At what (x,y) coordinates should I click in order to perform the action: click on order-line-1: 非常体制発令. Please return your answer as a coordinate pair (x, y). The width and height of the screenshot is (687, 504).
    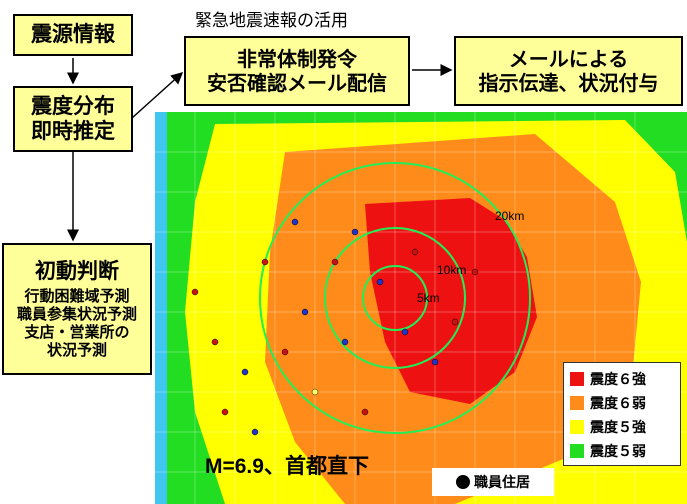
    Looking at the image, I should click on (297, 59).